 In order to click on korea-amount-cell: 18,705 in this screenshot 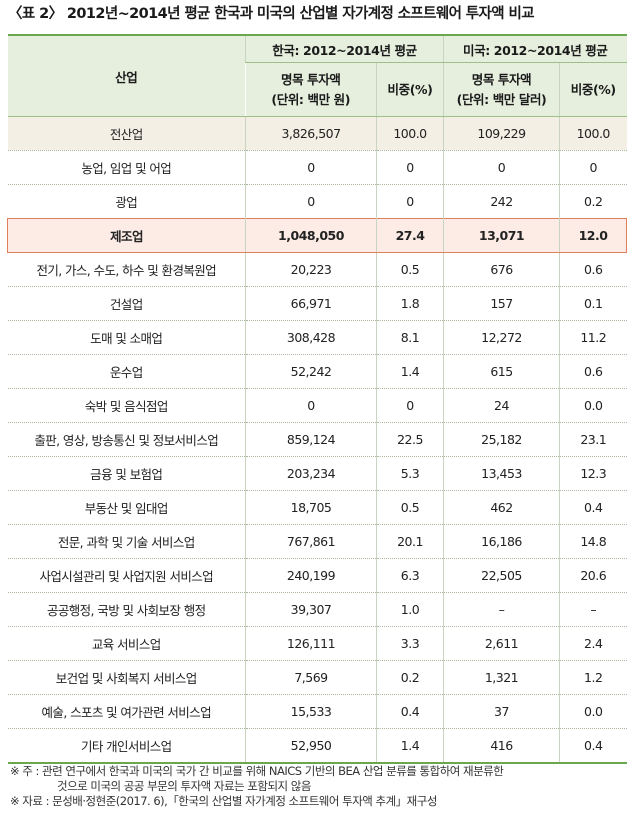, I will do `click(311, 507)`.